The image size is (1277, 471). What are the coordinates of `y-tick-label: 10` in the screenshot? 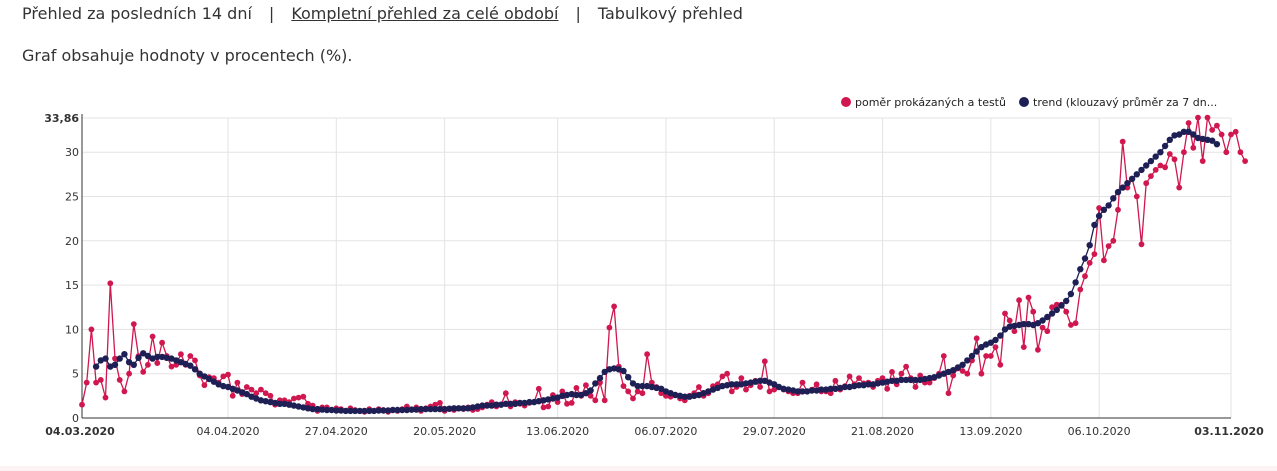 It's located at (72, 329).